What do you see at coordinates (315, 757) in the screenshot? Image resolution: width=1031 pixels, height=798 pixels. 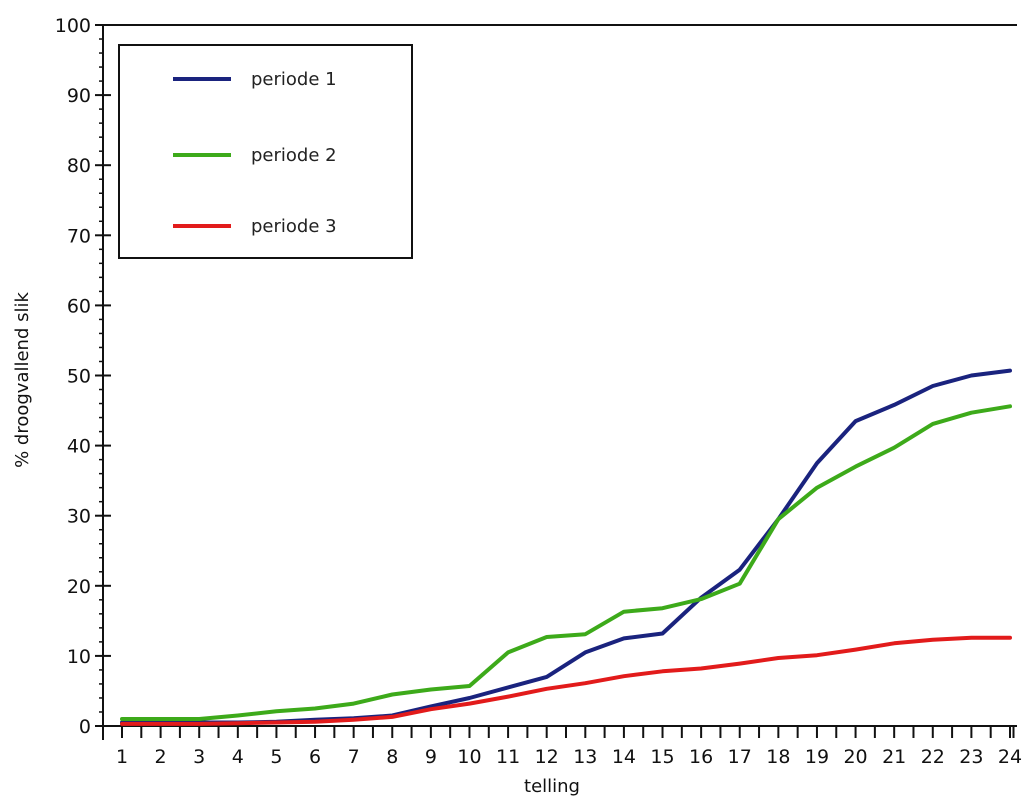 I see `x-tick-label: 6` at bounding box center [315, 757].